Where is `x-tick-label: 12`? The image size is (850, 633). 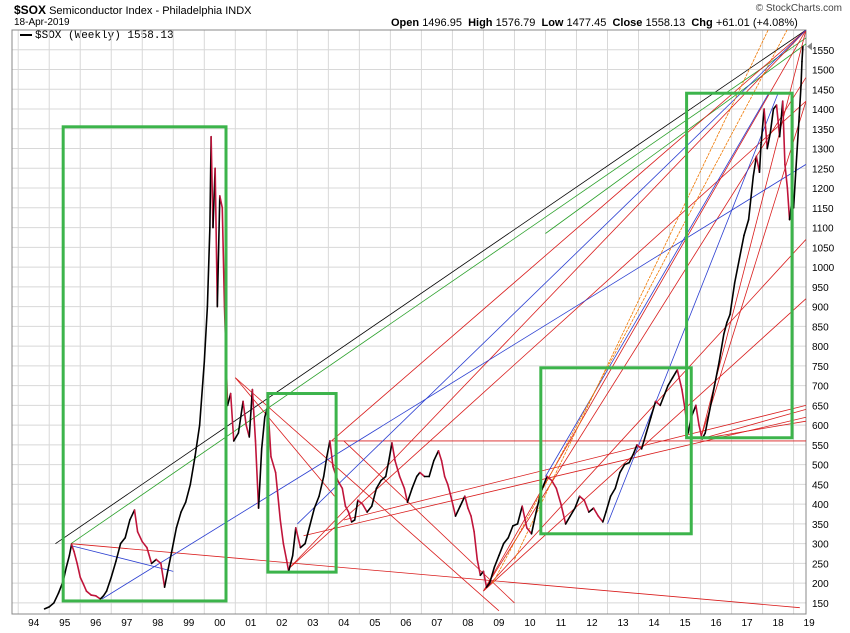 x-tick-label: 12 is located at coordinates (592, 623).